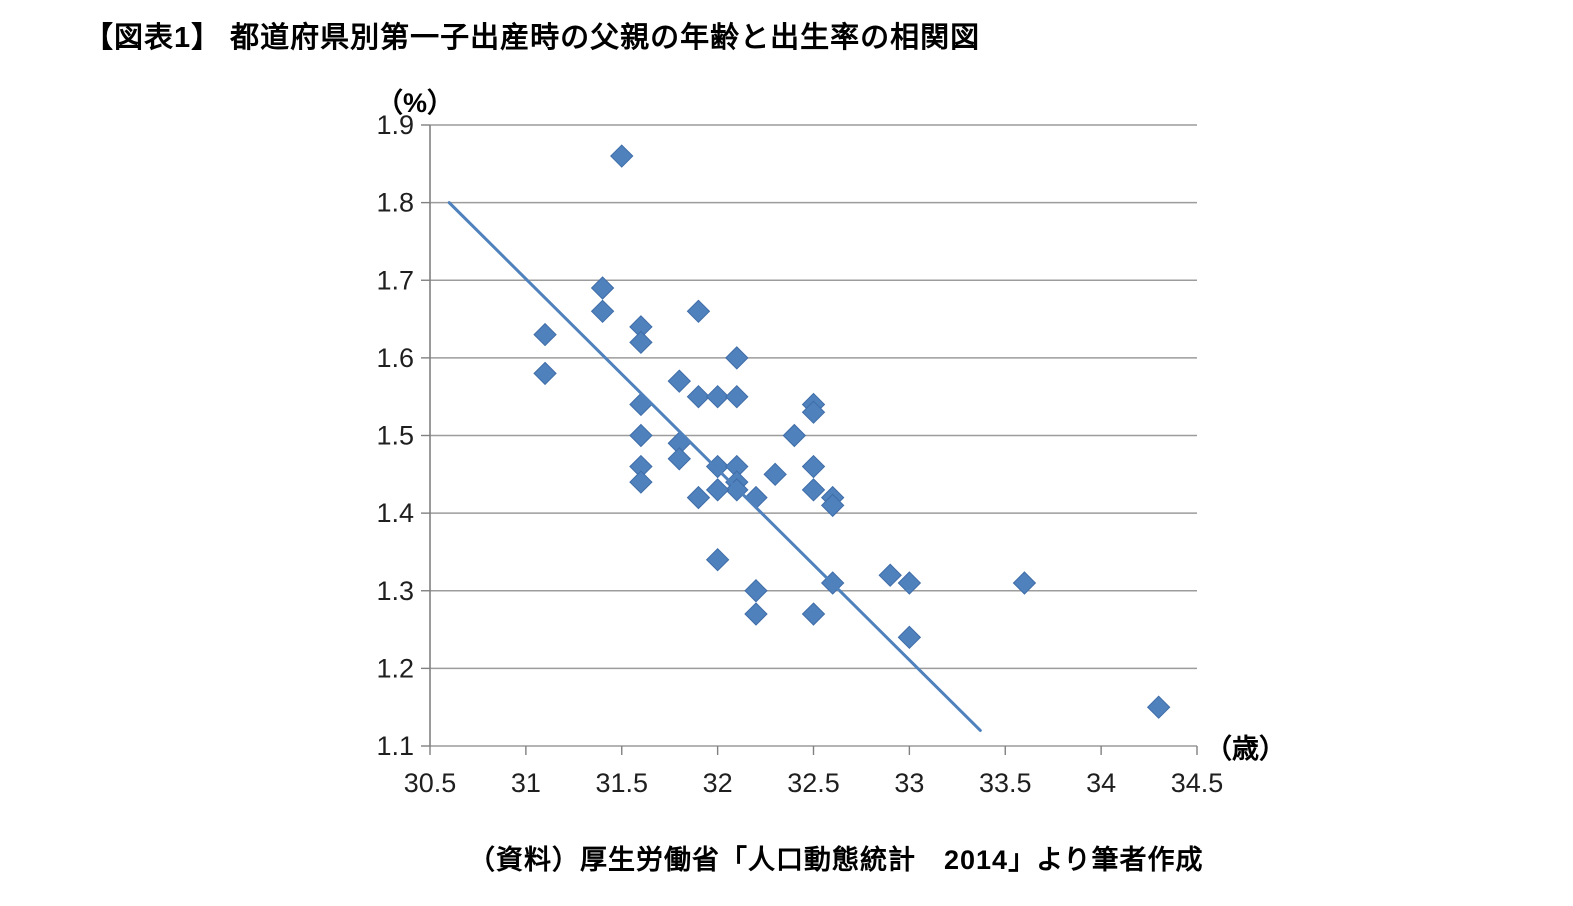 The width and height of the screenshot is (1573, 906). What do you see at coordinates (1245, 749) in the screenshot?
I see `x-axis-unit-label: （歳）` at bounding box center [1245, 749].